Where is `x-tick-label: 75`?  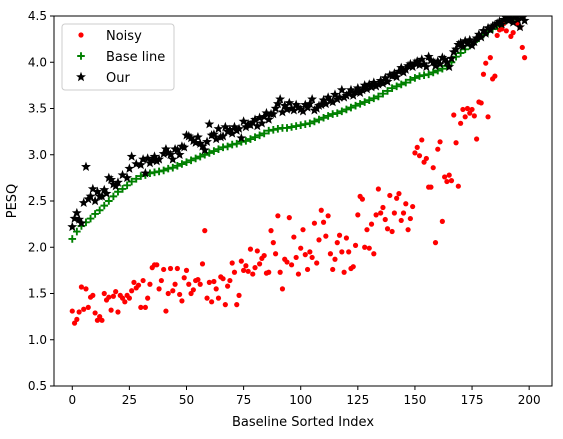
x-tick-label: 75 is located at coordinates (243, 400).